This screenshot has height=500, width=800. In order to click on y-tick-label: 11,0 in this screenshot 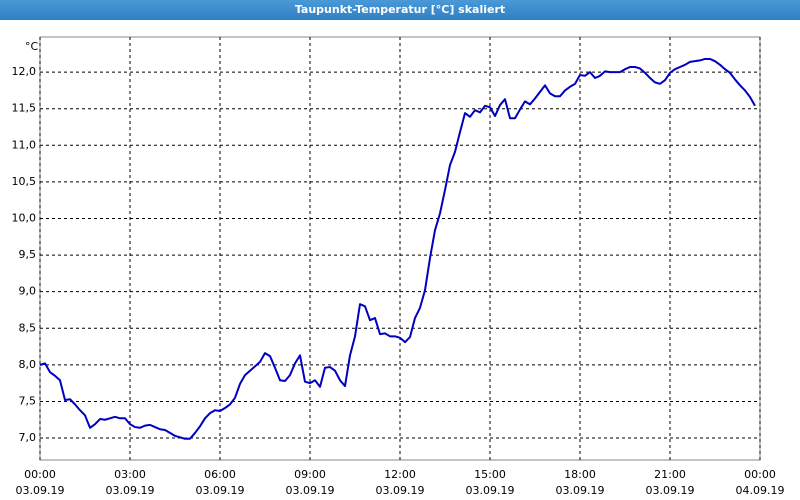, I will do `click(24, 144)`.